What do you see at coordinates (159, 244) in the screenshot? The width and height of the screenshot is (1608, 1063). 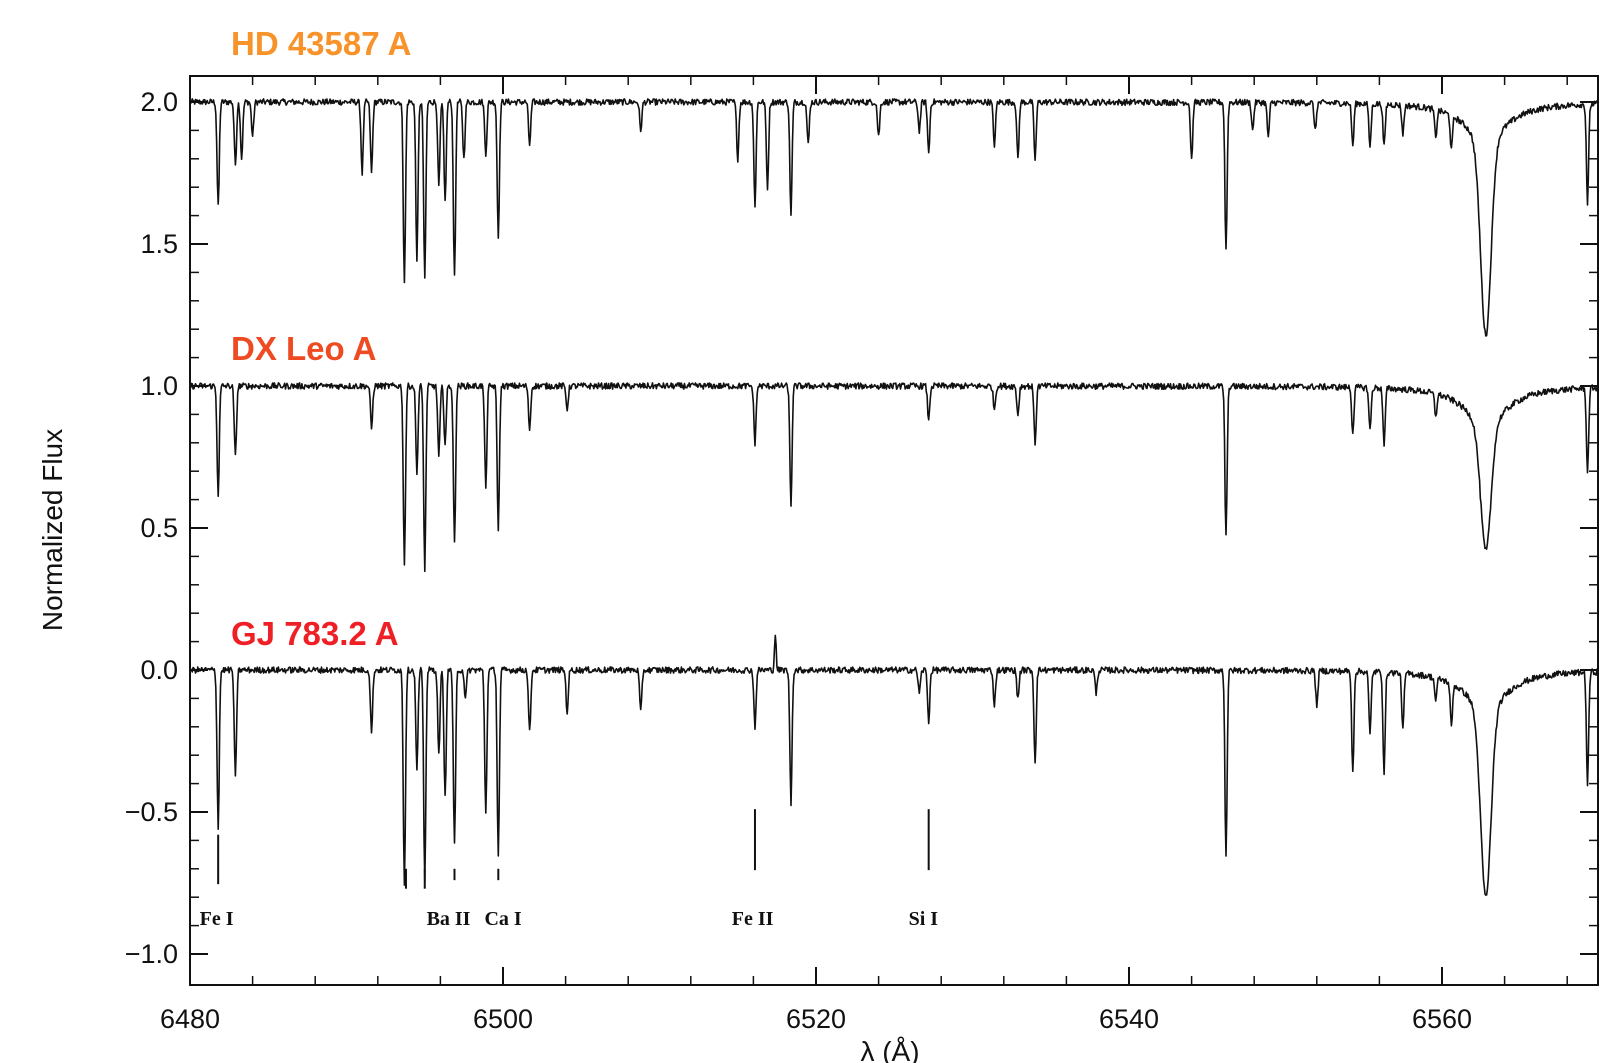 I see `y-tick-label: 1.5` at bounding box center [159, 244].